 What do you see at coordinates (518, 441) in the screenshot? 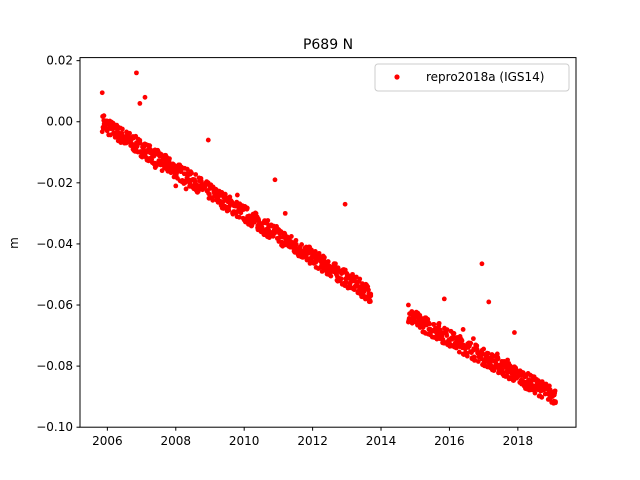
I see `x-tick-label: 2018` at bounding box center [518, 441].